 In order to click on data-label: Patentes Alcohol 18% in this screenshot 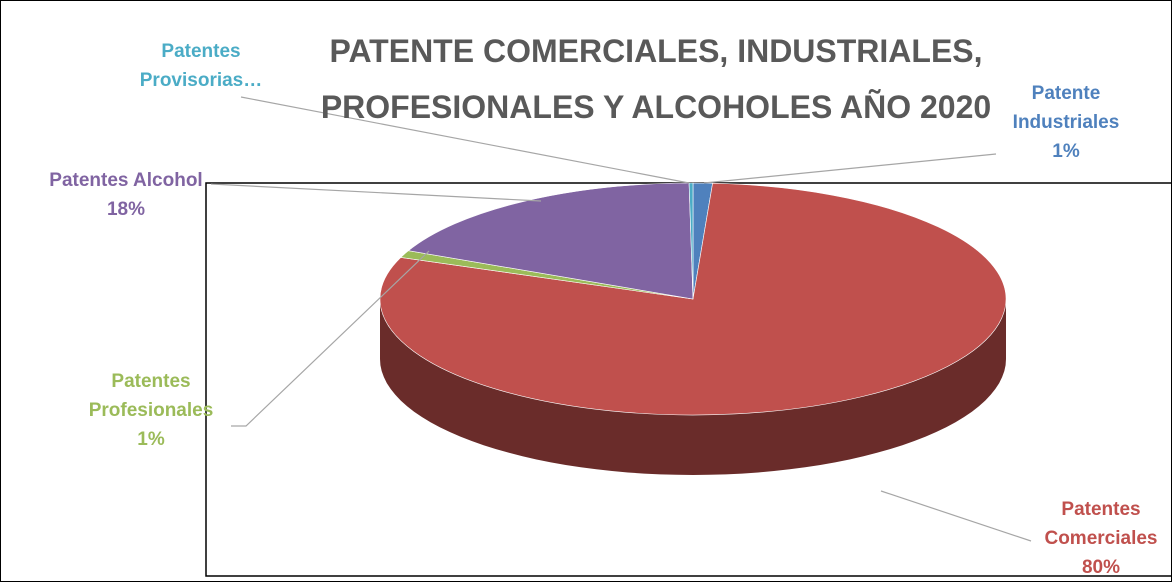, I will do `click(126, 195)`.